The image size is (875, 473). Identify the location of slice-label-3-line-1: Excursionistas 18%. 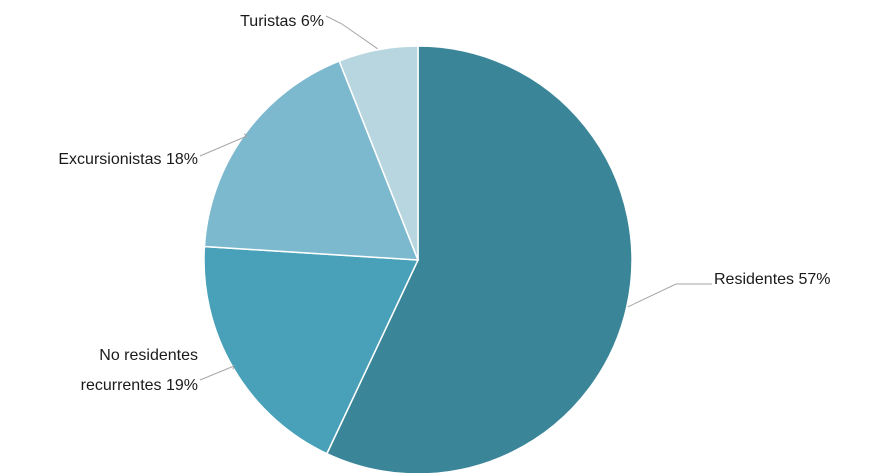
(128, 159).